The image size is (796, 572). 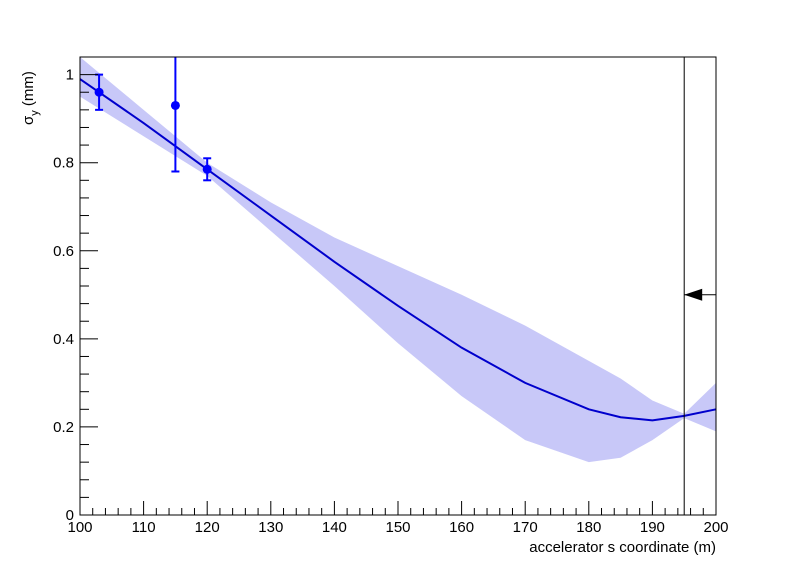 I want to click on y-tick-label: 0.4, so click(x=63, y=339).